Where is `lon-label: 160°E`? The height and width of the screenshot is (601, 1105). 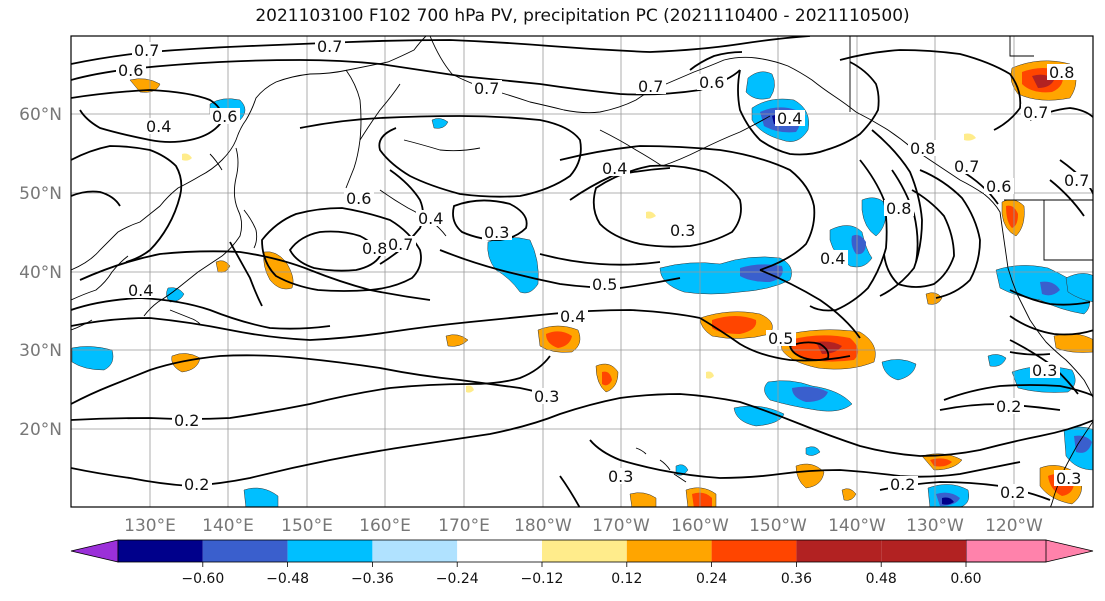 lon-label: 160°E is located at coordinates (385, 526).